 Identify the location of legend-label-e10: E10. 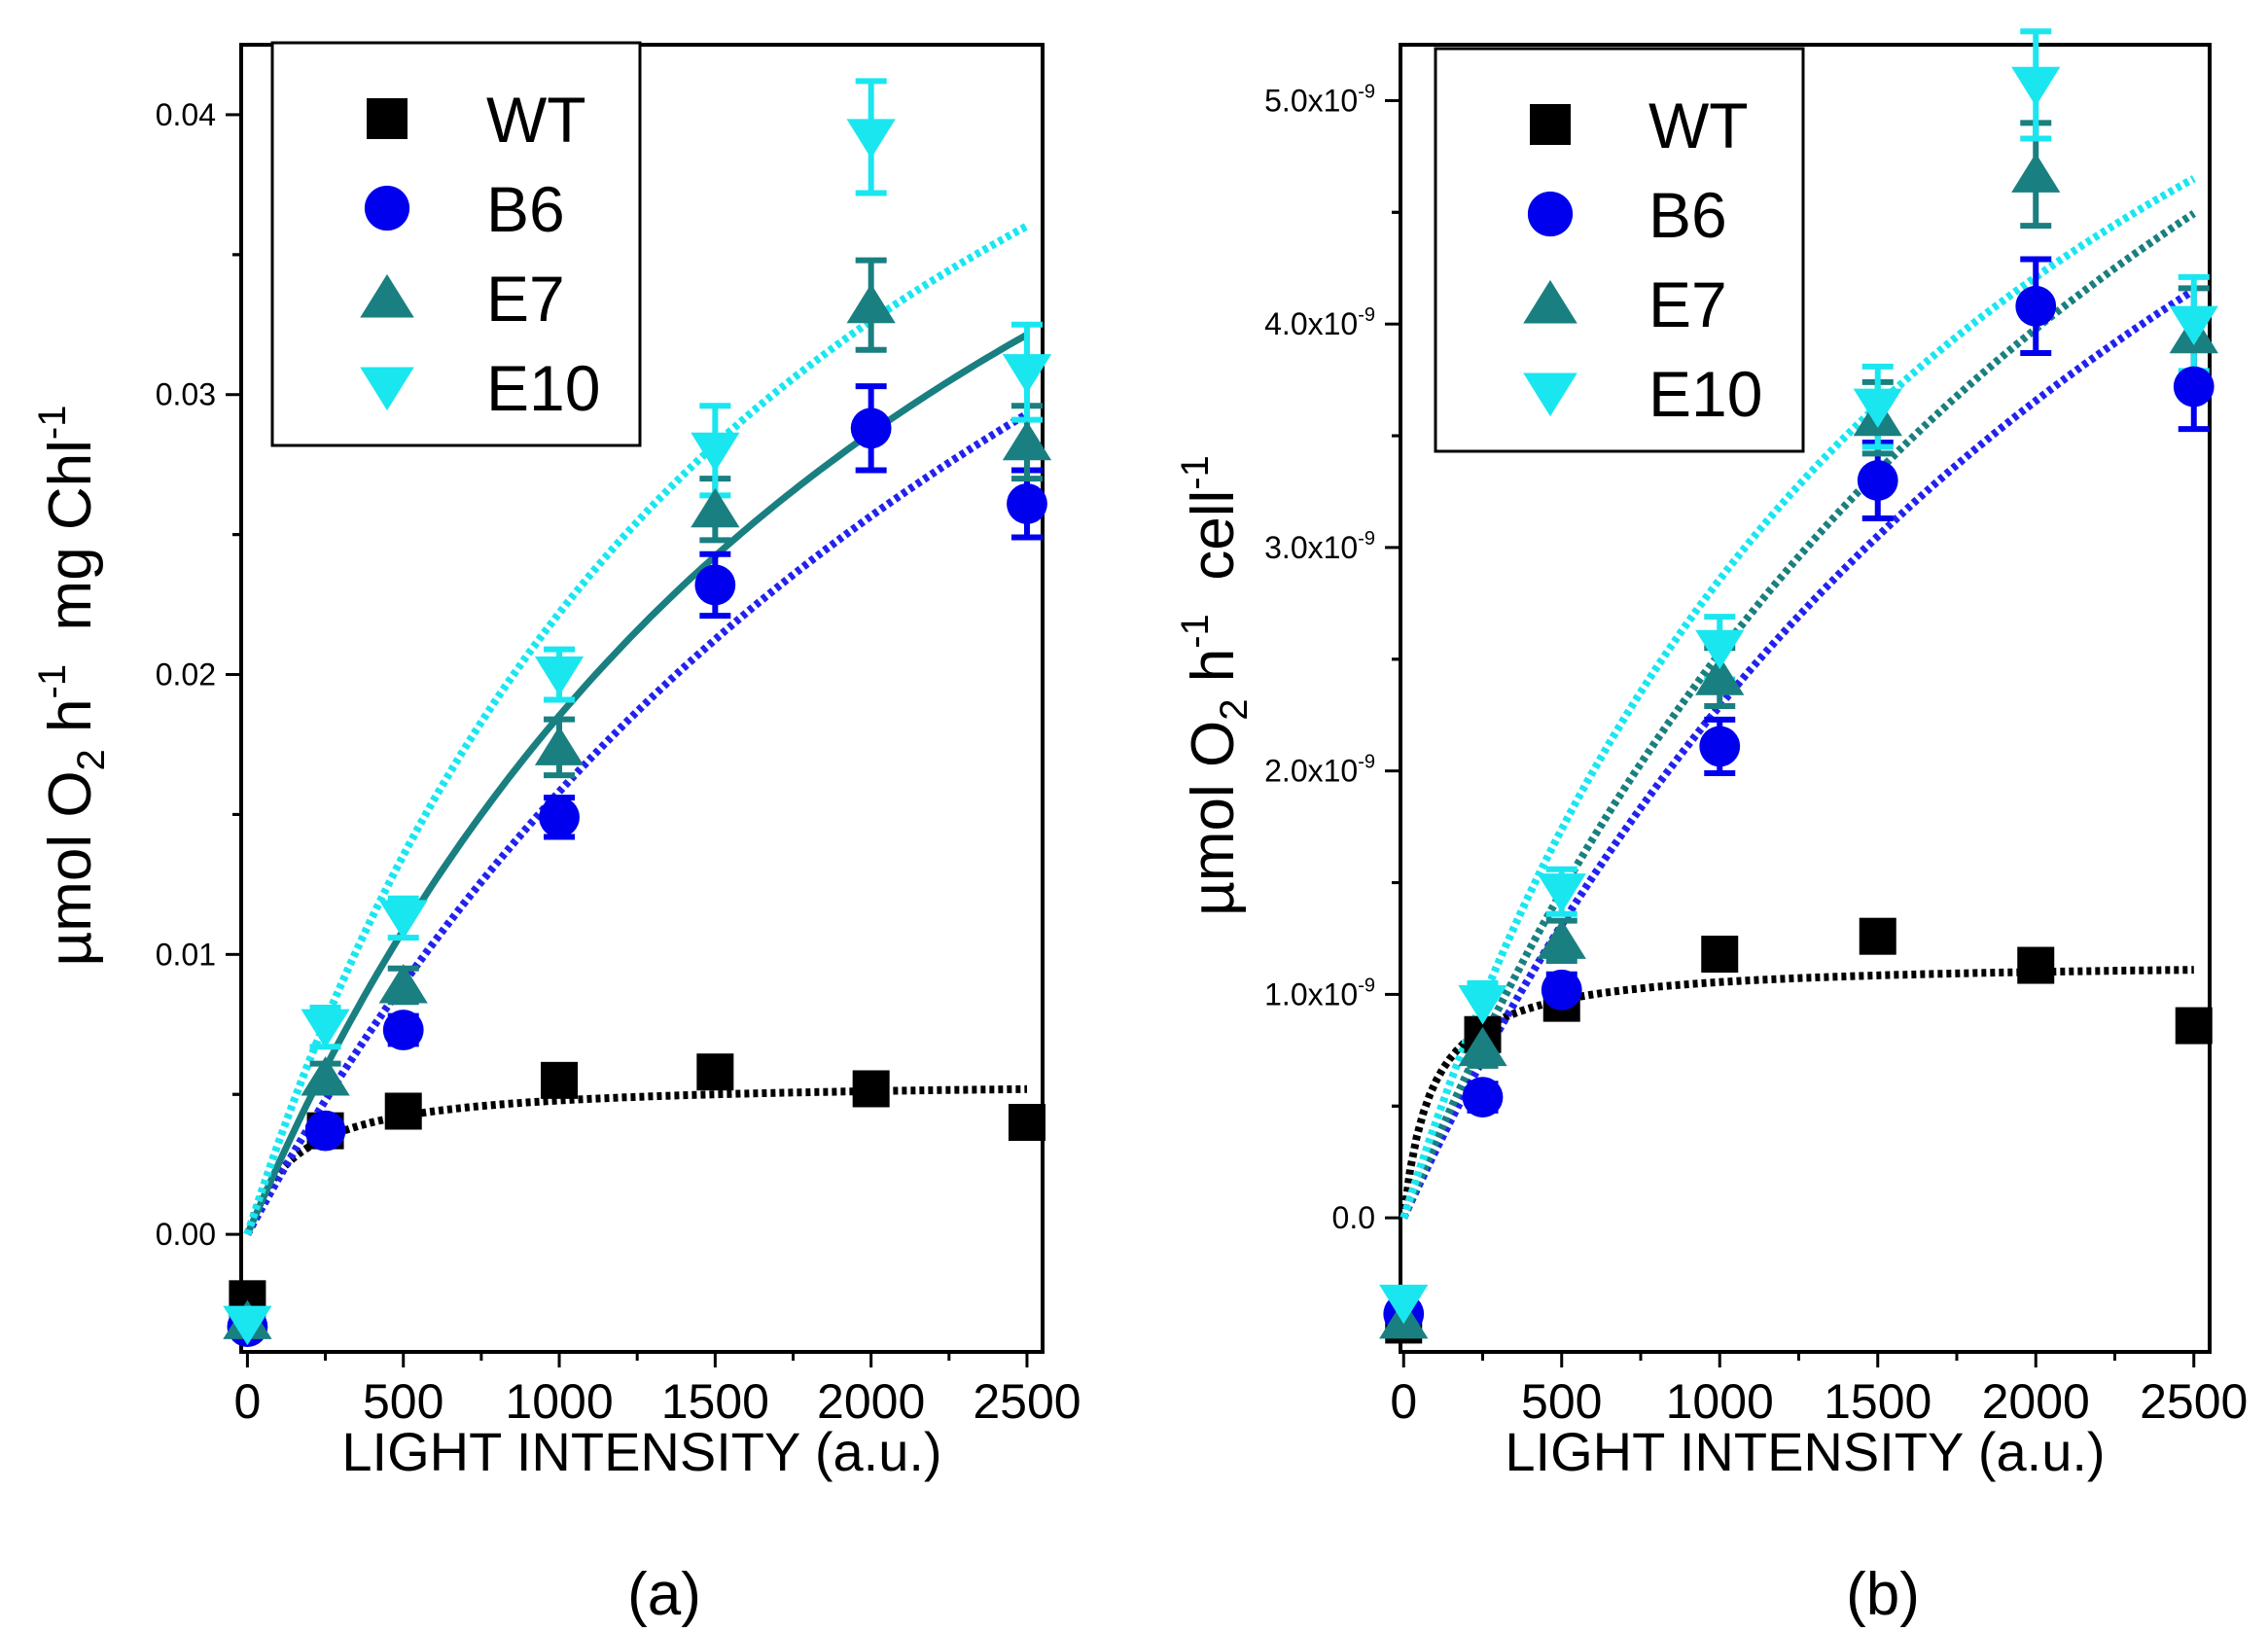
(543, 388).